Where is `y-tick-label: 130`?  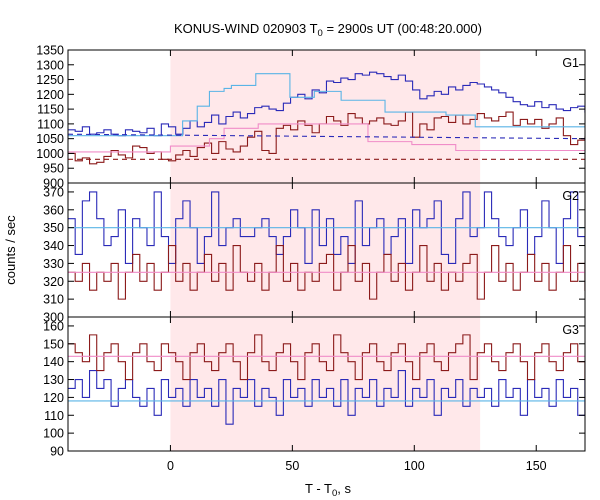 y-tick-label: 130 is located at coordinates (53, 380).